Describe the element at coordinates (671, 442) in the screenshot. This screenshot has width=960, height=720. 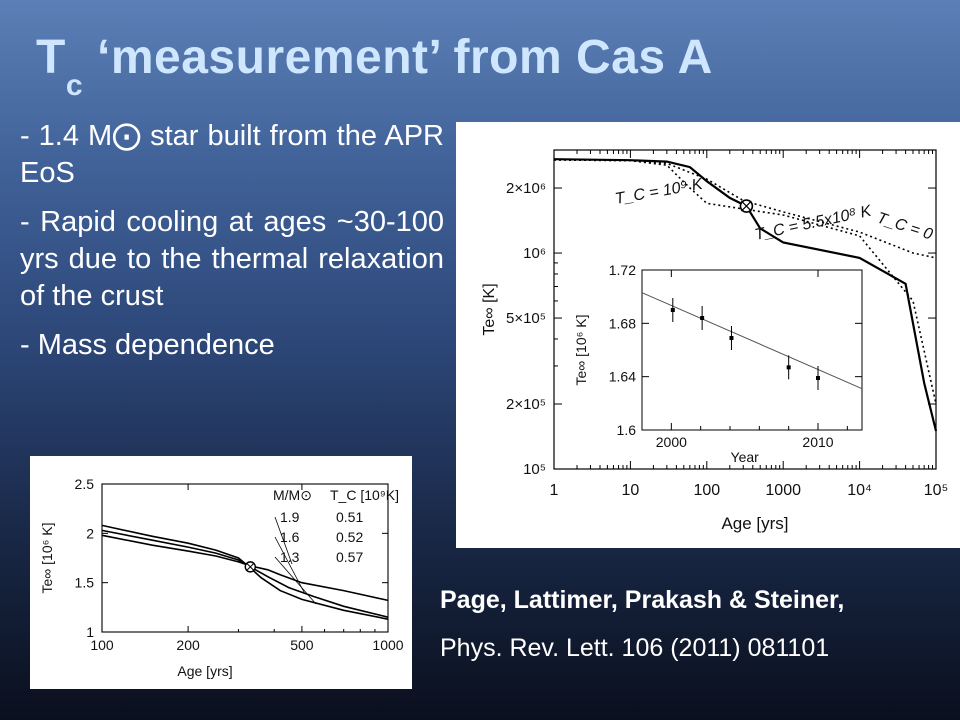
I see `inset-x-tick-label: 2000` at that location.